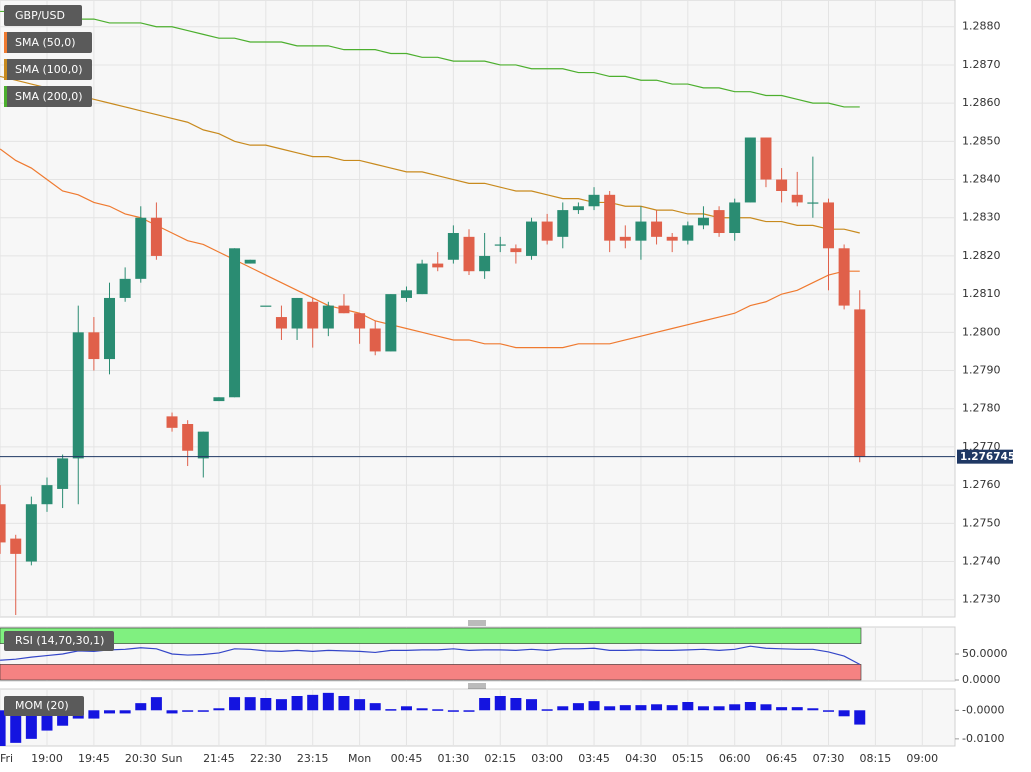 The image size is (1031, 772). What do you see at coordinates (500, 758) in the screenshot?
I see `x-tick-label: 02:15` at bounding box center [500, 758].